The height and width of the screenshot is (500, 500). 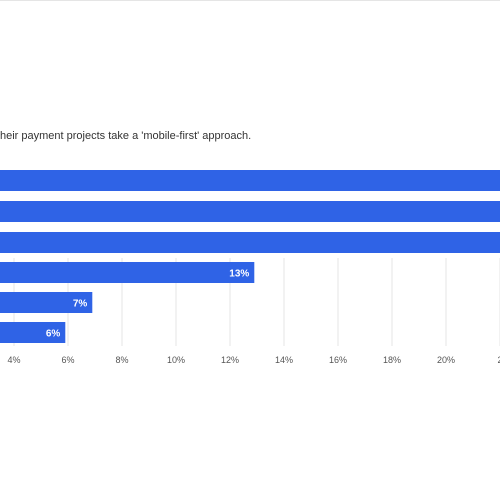 I want to click on x-tick-label: 14%, so click(x=284, y=360).